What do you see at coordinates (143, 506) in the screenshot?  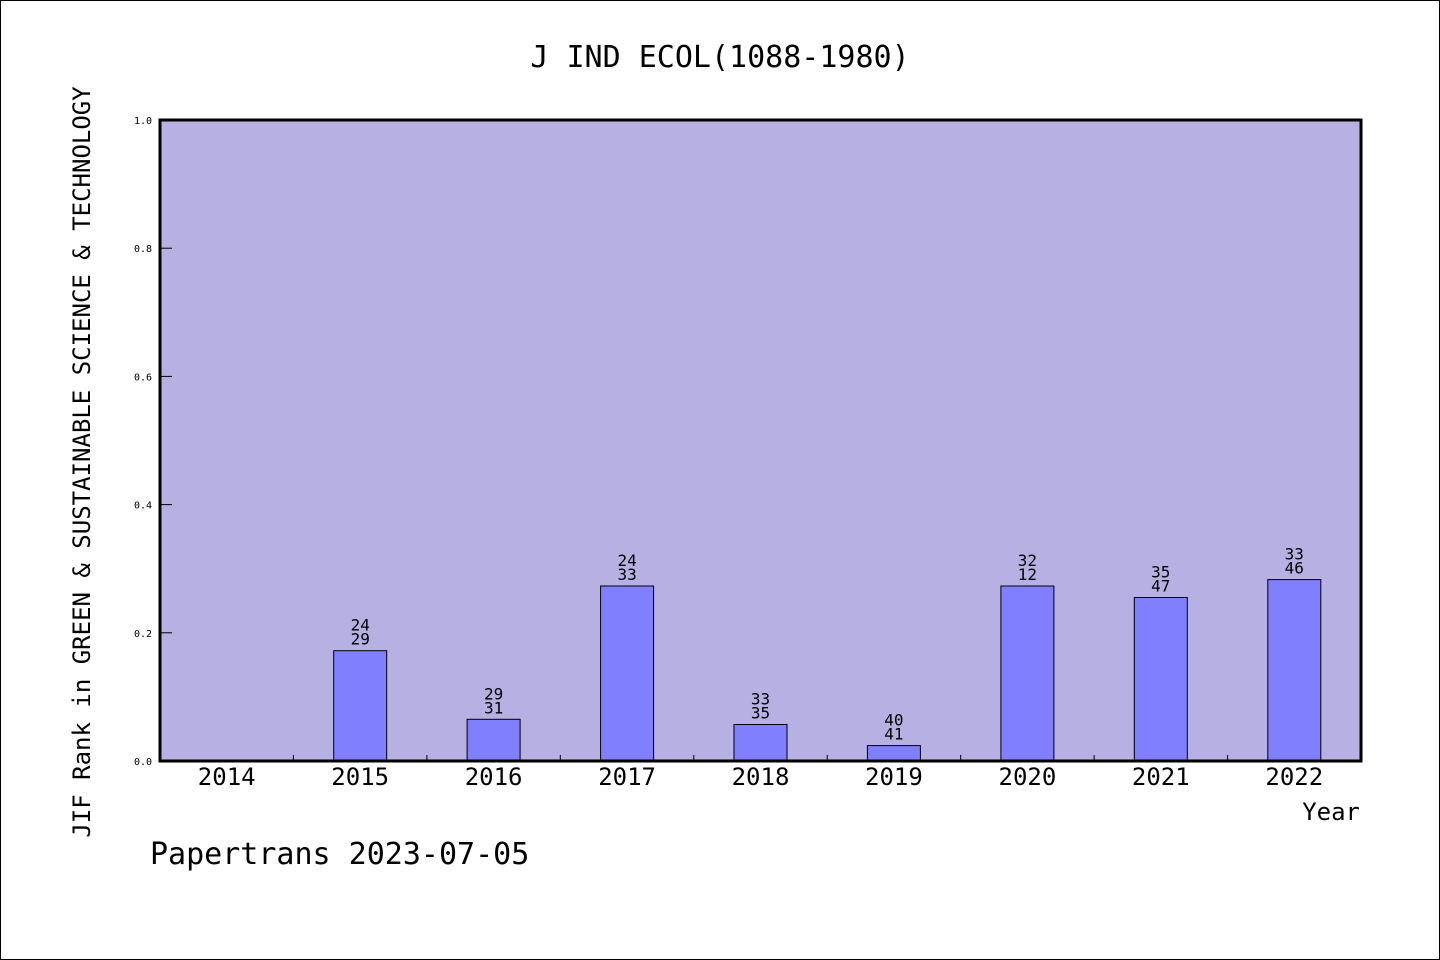 I see `y-tick-label: 0.4` at bounding box center [143, 506].